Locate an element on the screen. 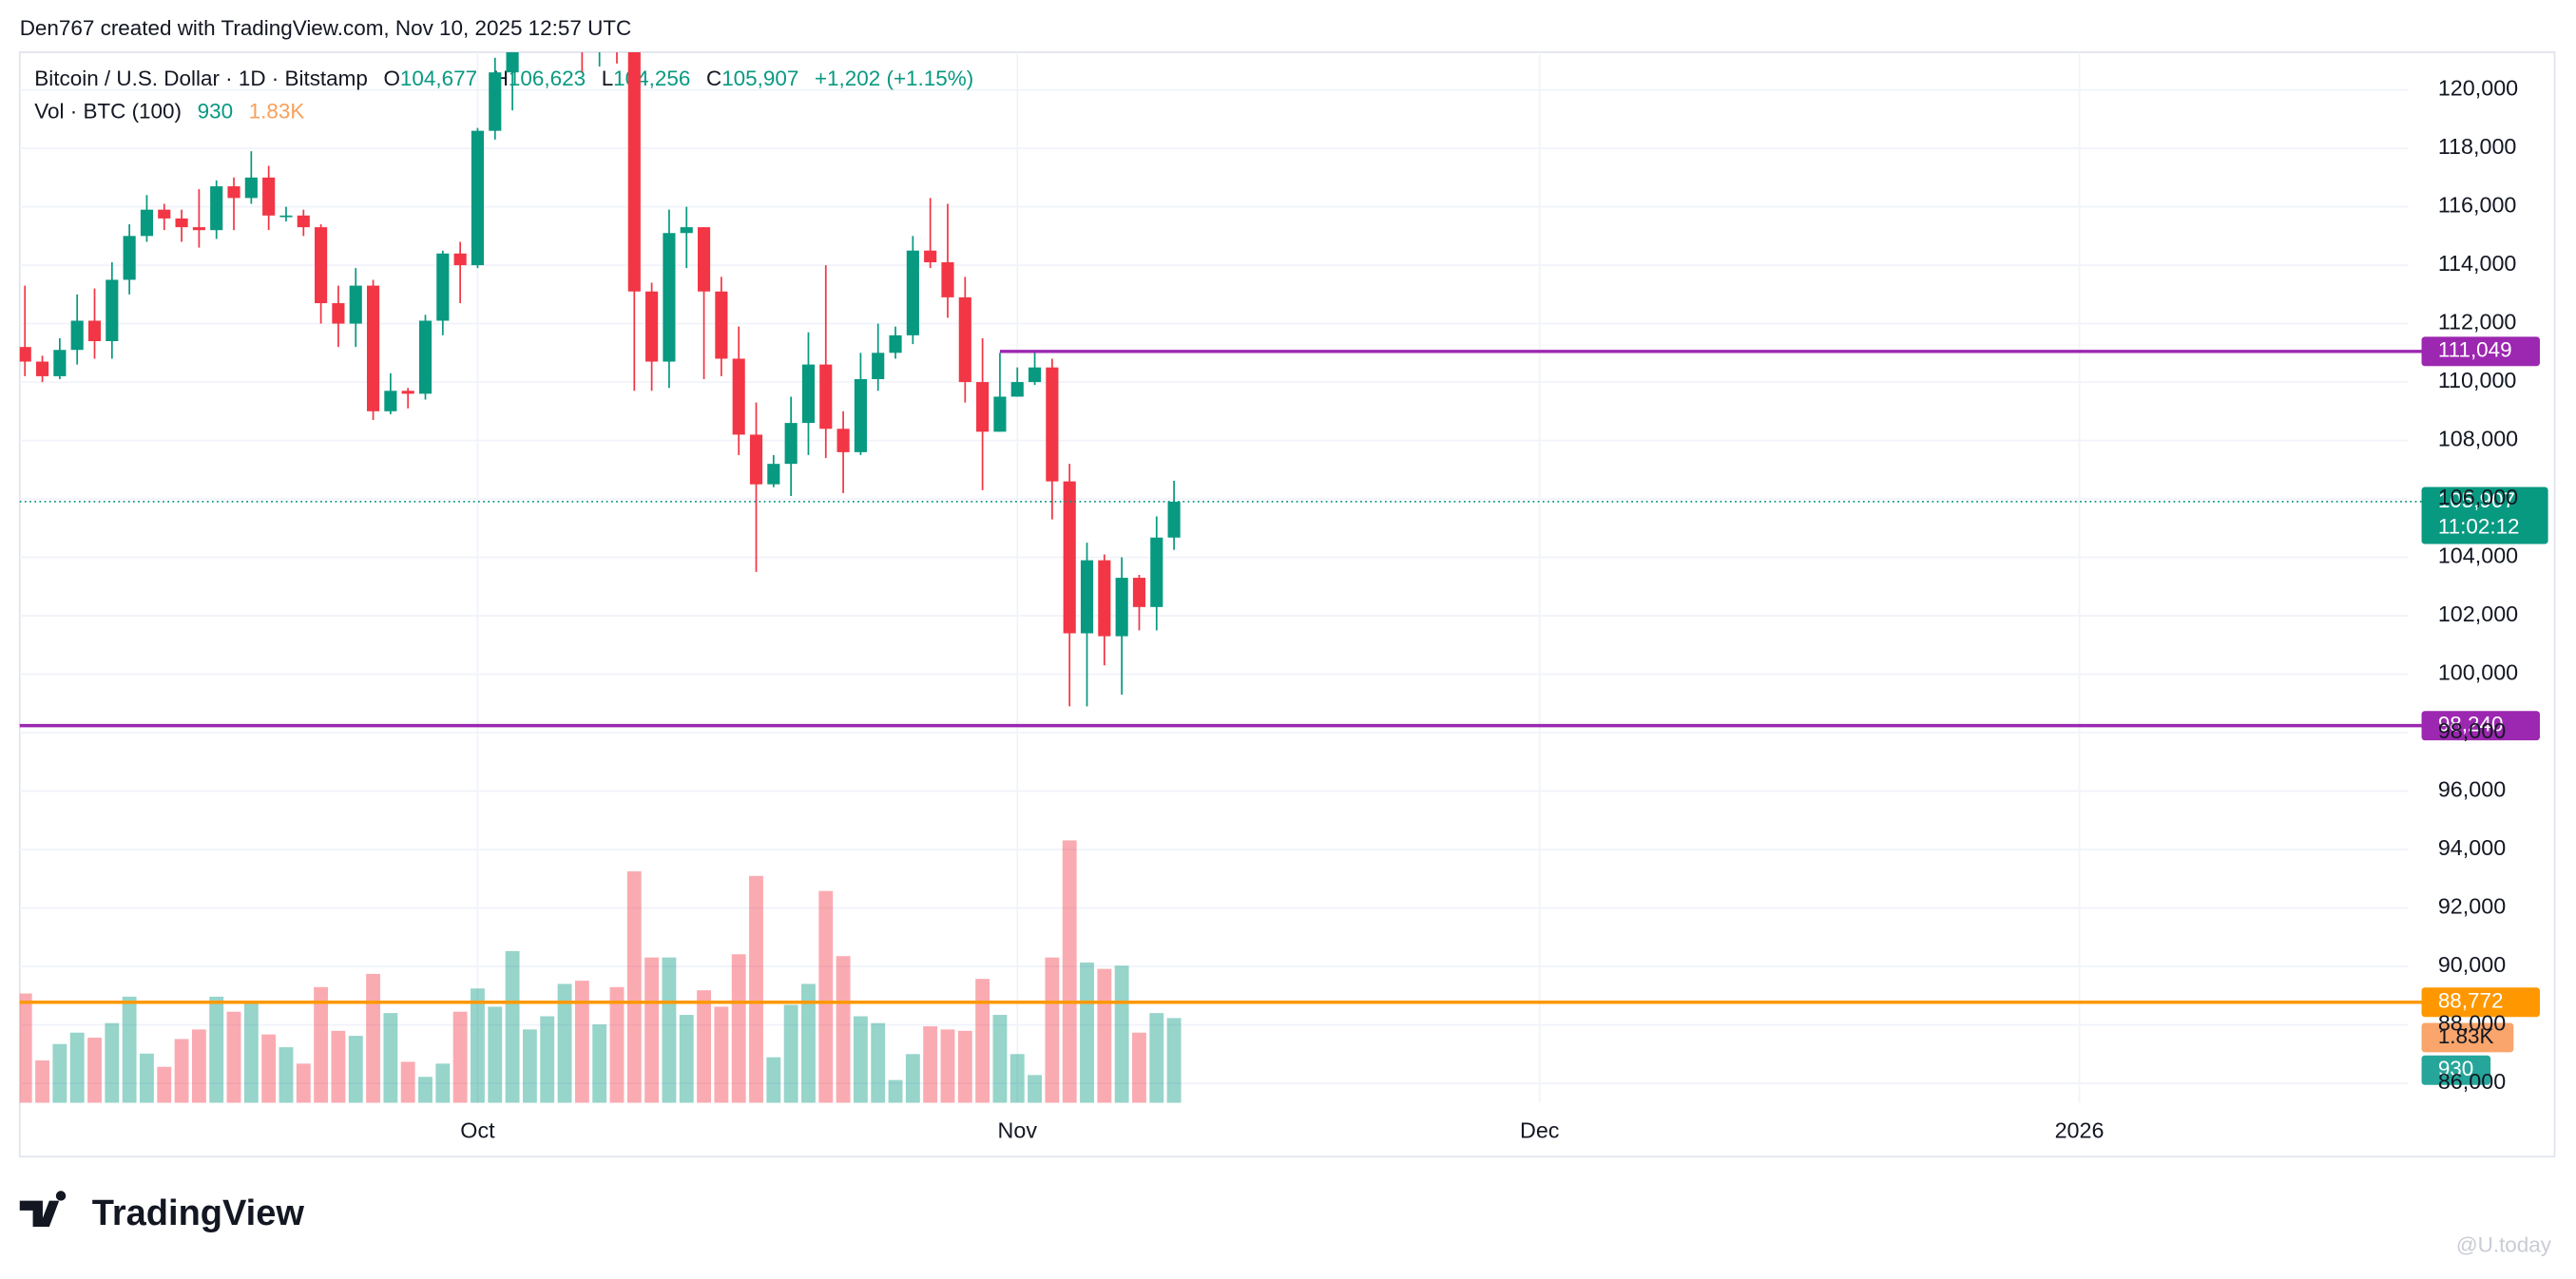  ma-badge is located at coordinates (2467, 1037).